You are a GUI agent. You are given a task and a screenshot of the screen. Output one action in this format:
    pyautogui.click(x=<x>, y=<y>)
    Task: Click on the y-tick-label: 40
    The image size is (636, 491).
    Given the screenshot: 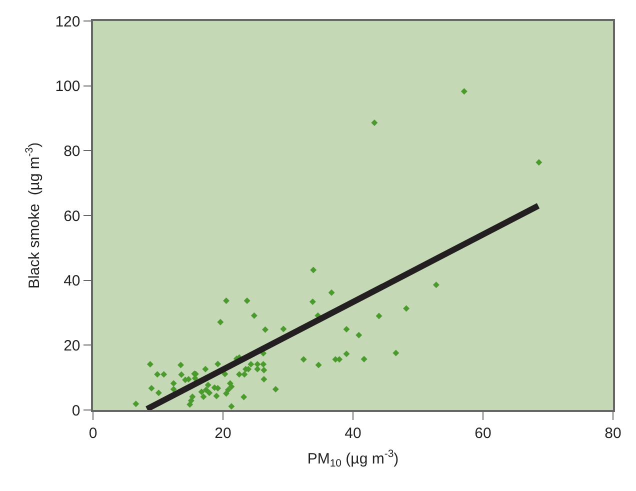 What is the action you would take?
    pyautogui.click(x=72, y=281)
    